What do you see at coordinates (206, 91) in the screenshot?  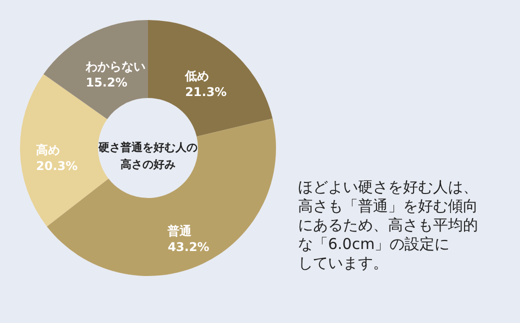 I see `data-label: 21.3%` at bounding box center [206, 91].